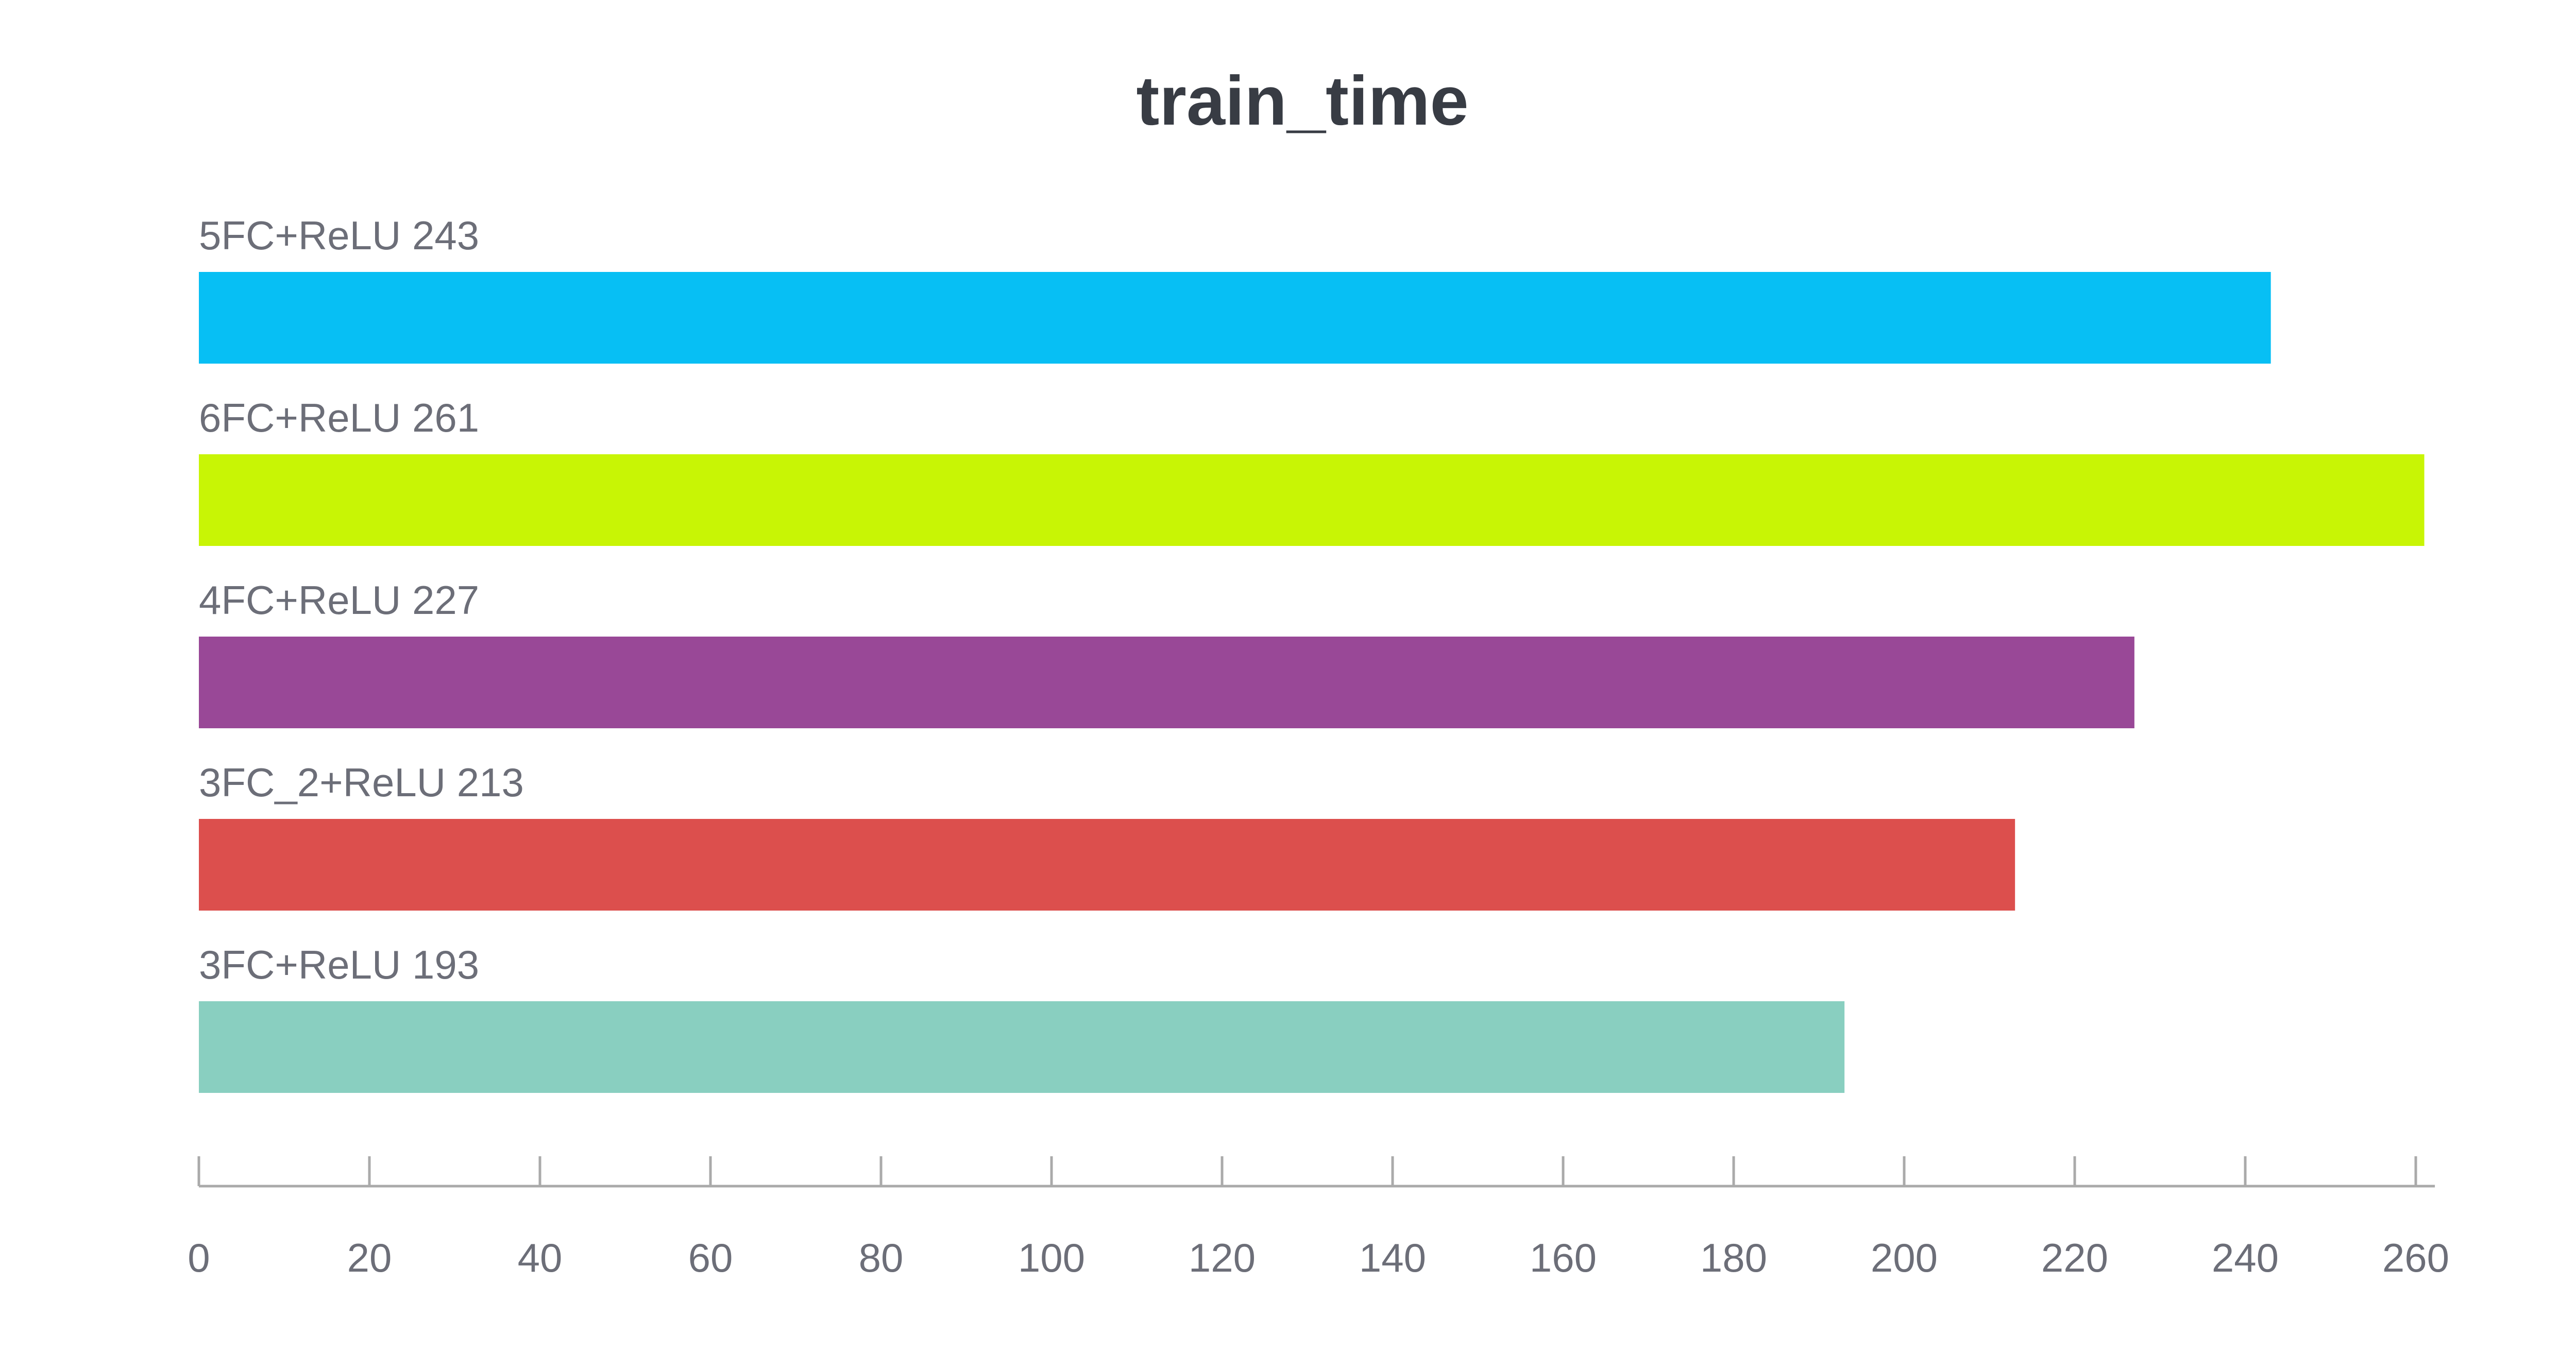 The image size is (2576, 1370). Describe the element at coordinates (1733, 1257) in the screenshot. I see `x-tick-label: 180` at that location.